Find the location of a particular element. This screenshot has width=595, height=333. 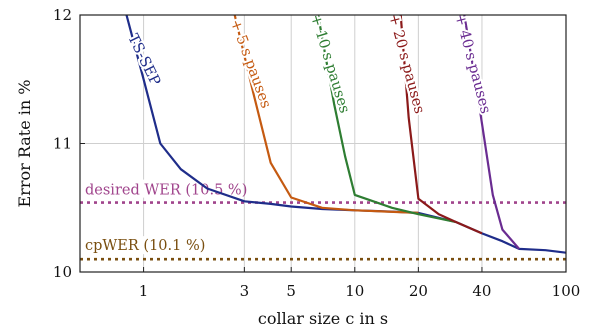

x-tick-label: 20 is located at coordinates (418, 291).